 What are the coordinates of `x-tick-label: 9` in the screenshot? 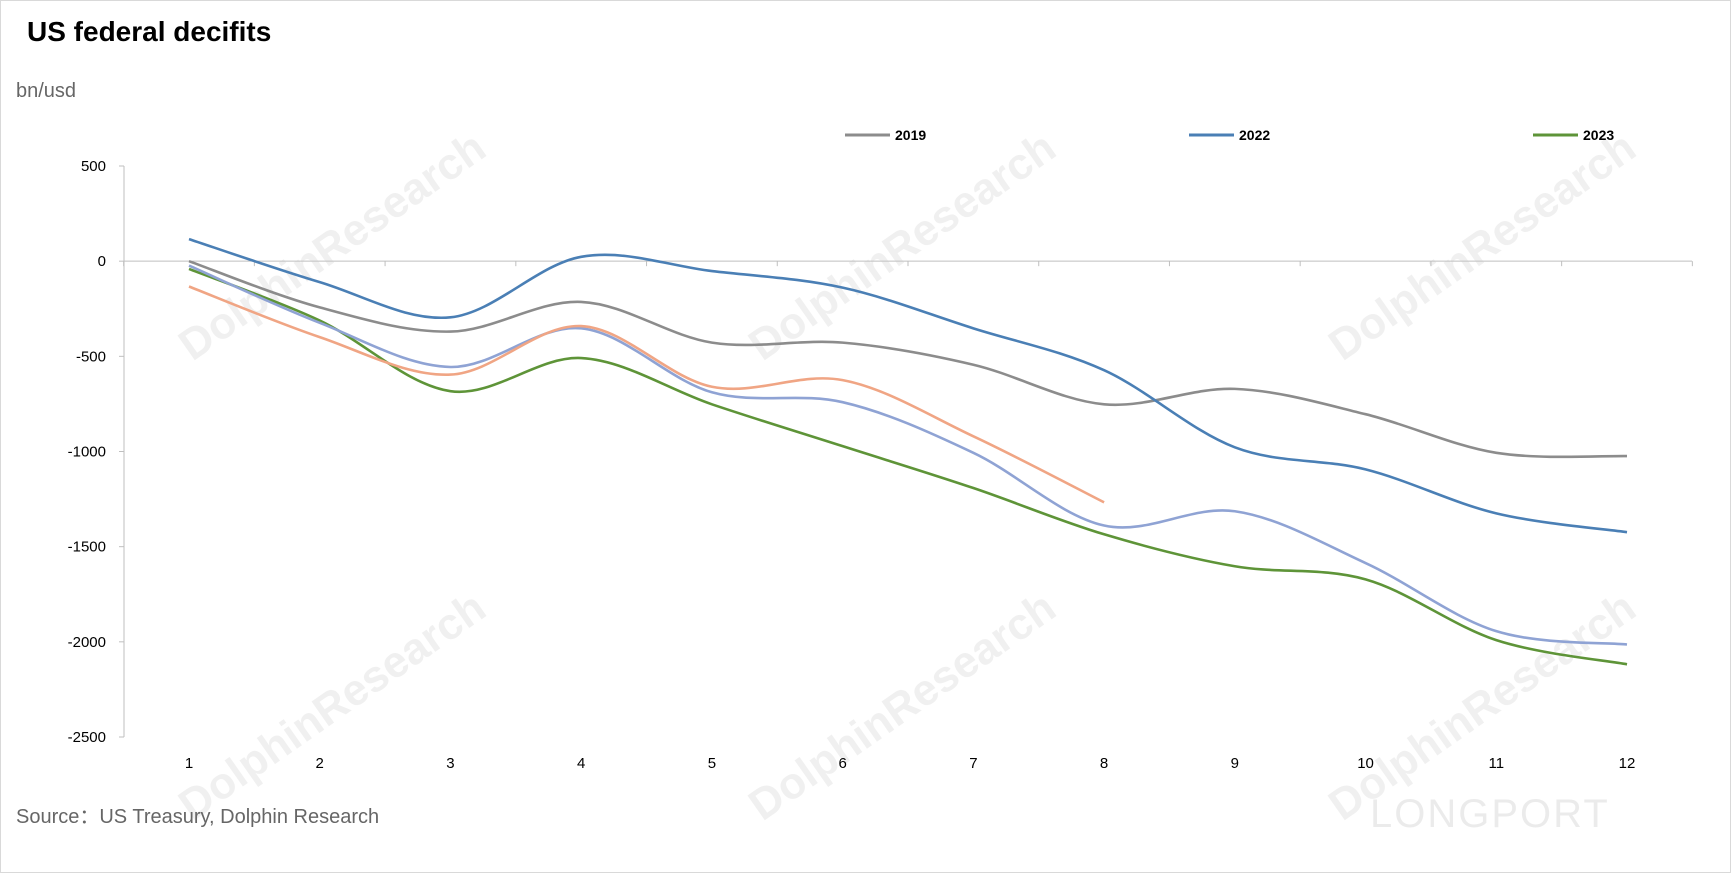 It's located at (1235, 763).